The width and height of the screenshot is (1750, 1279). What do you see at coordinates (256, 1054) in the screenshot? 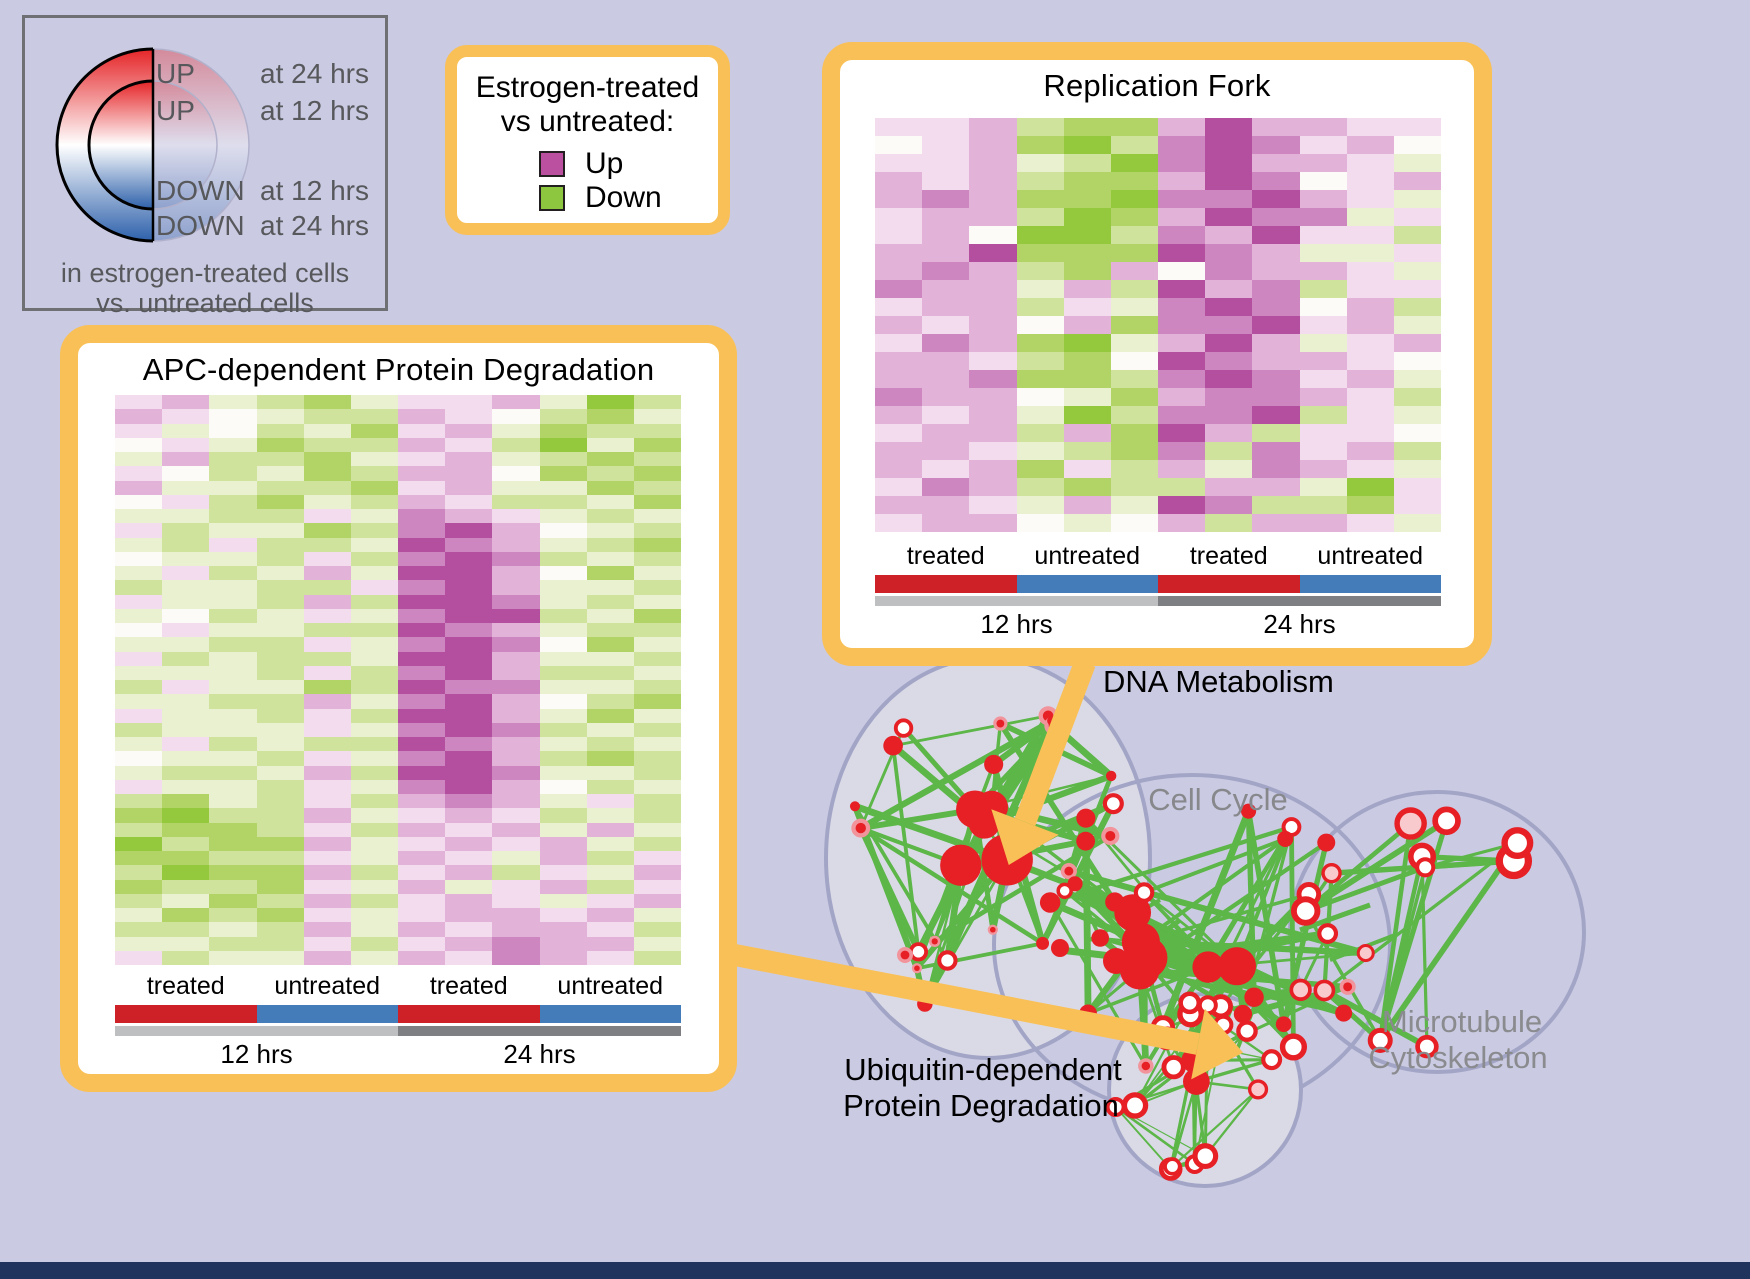
I see `apc-time-12h: 12 hrs` at bounding box center [256, 1054].